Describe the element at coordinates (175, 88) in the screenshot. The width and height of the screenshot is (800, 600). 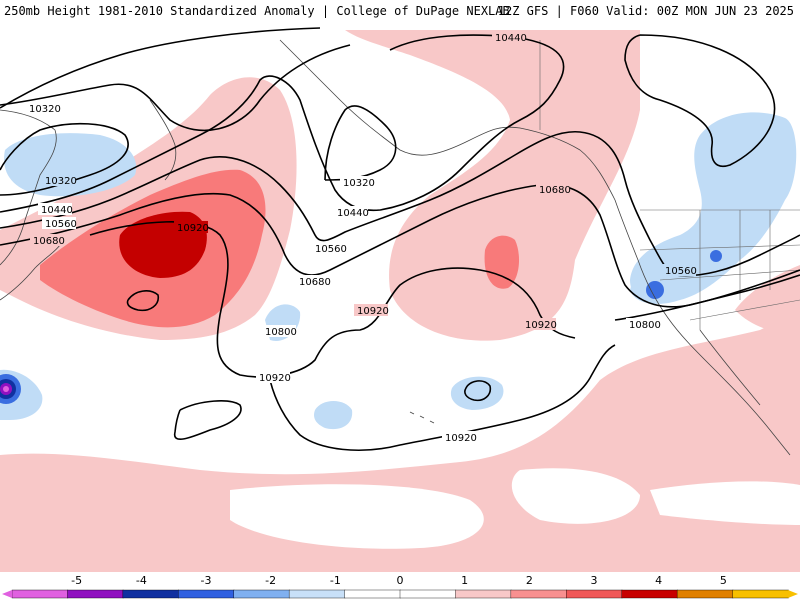
I see `contour-10320-n` at that location.